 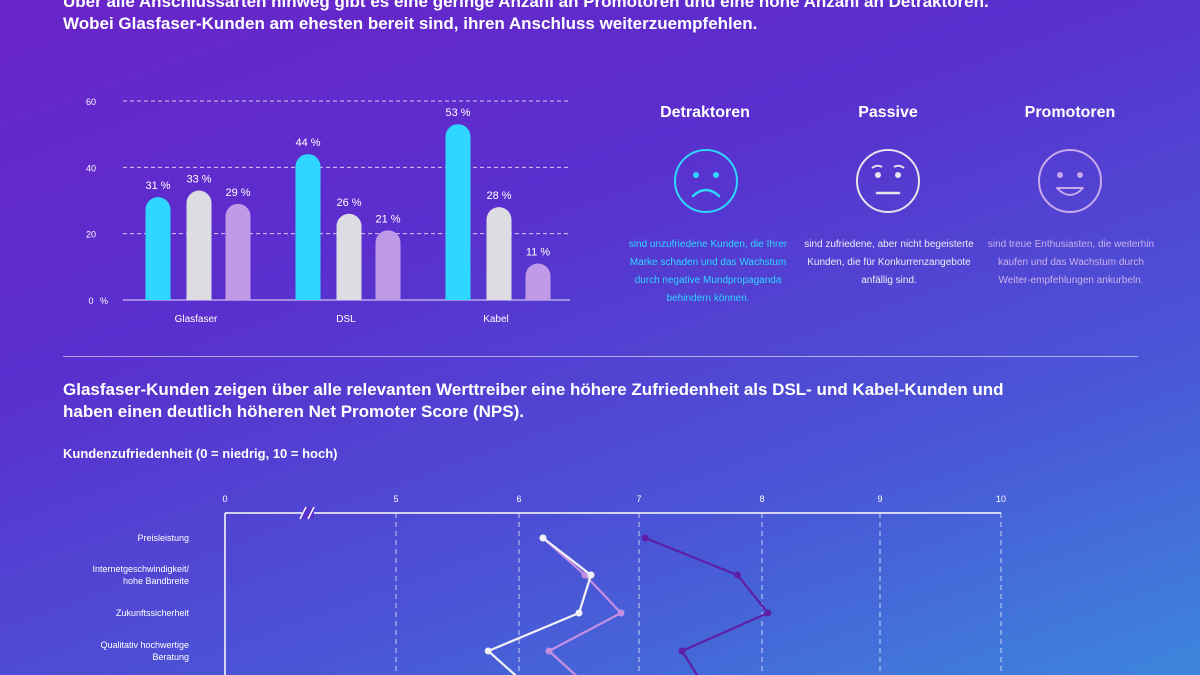 What do you see at coordinates (91, 102) in the screenshot?
I see `y-tick-label: 60` at bounding box center [91, 102].